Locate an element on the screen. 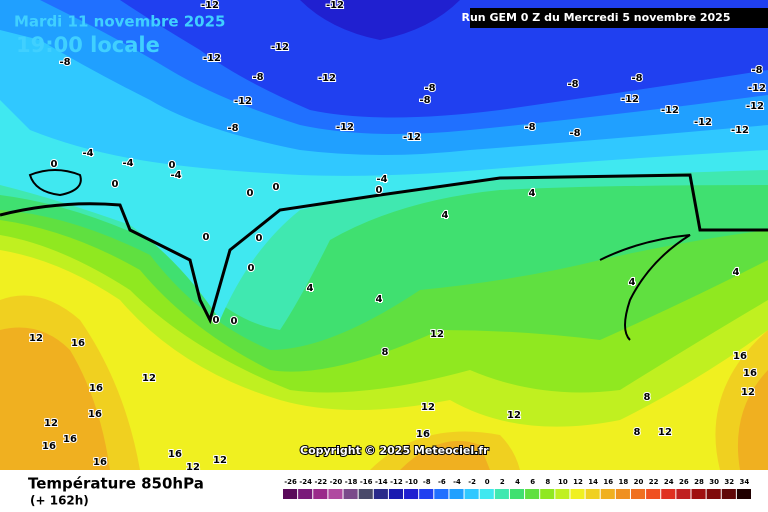 This screenshot has height=512, width=768. colorbar-tick-label: 16 is located at coordinates (608, 482).